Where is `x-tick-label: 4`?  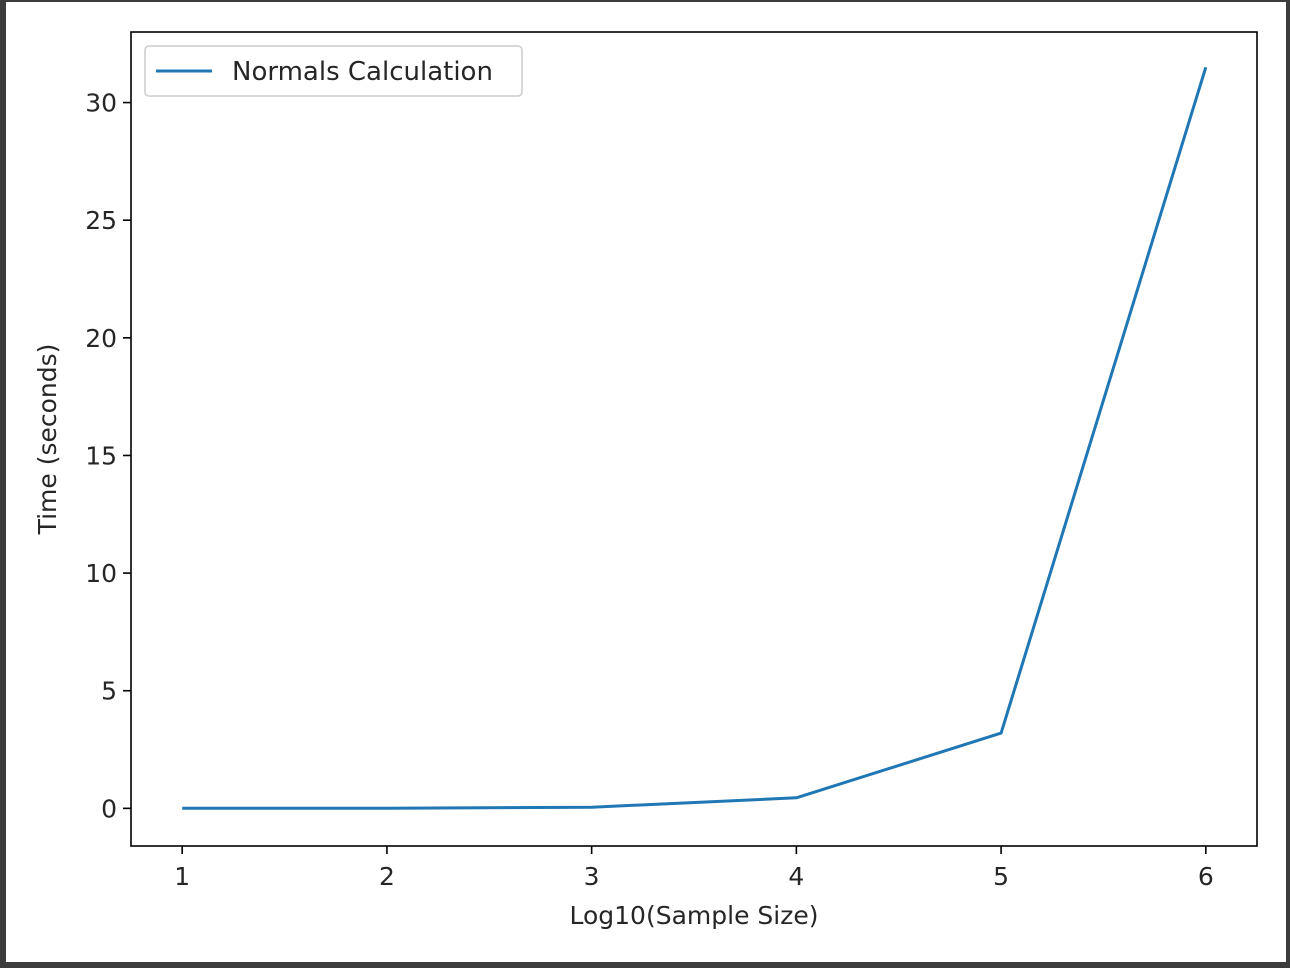
x-tick-label: 4 is located at coordinates (796, 876).